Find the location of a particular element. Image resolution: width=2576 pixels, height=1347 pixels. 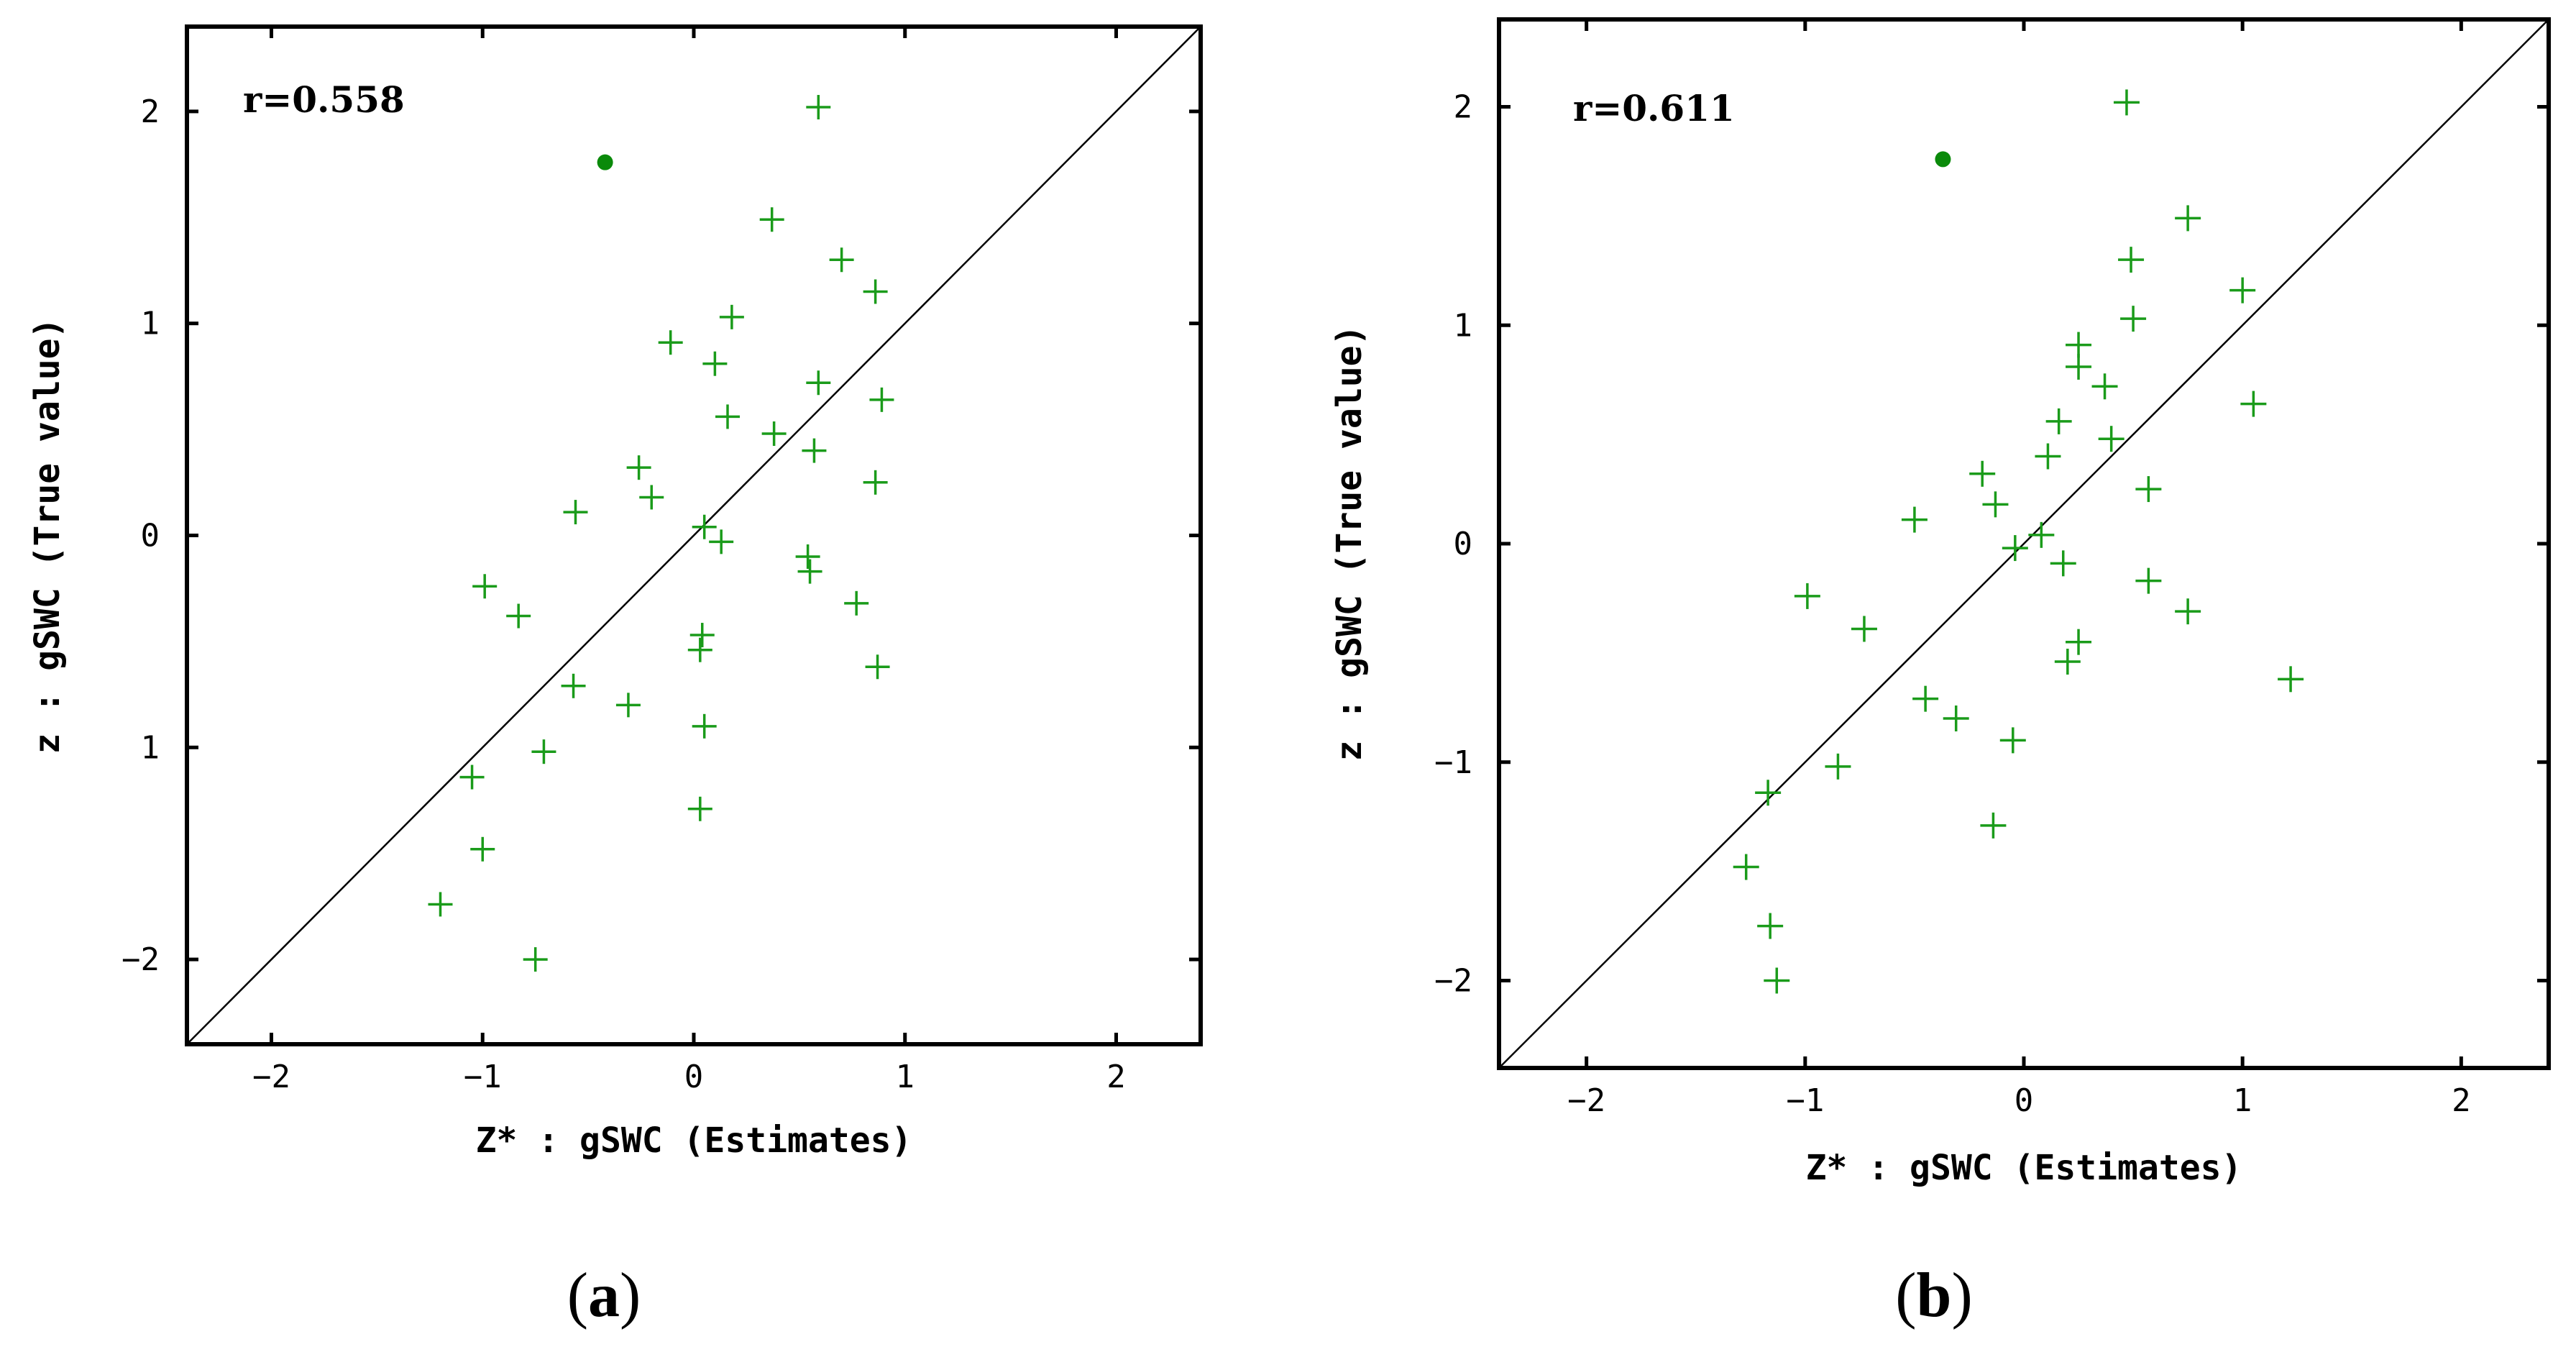

y-tick-label-b: 2 is located at coordinates (1463, 107).